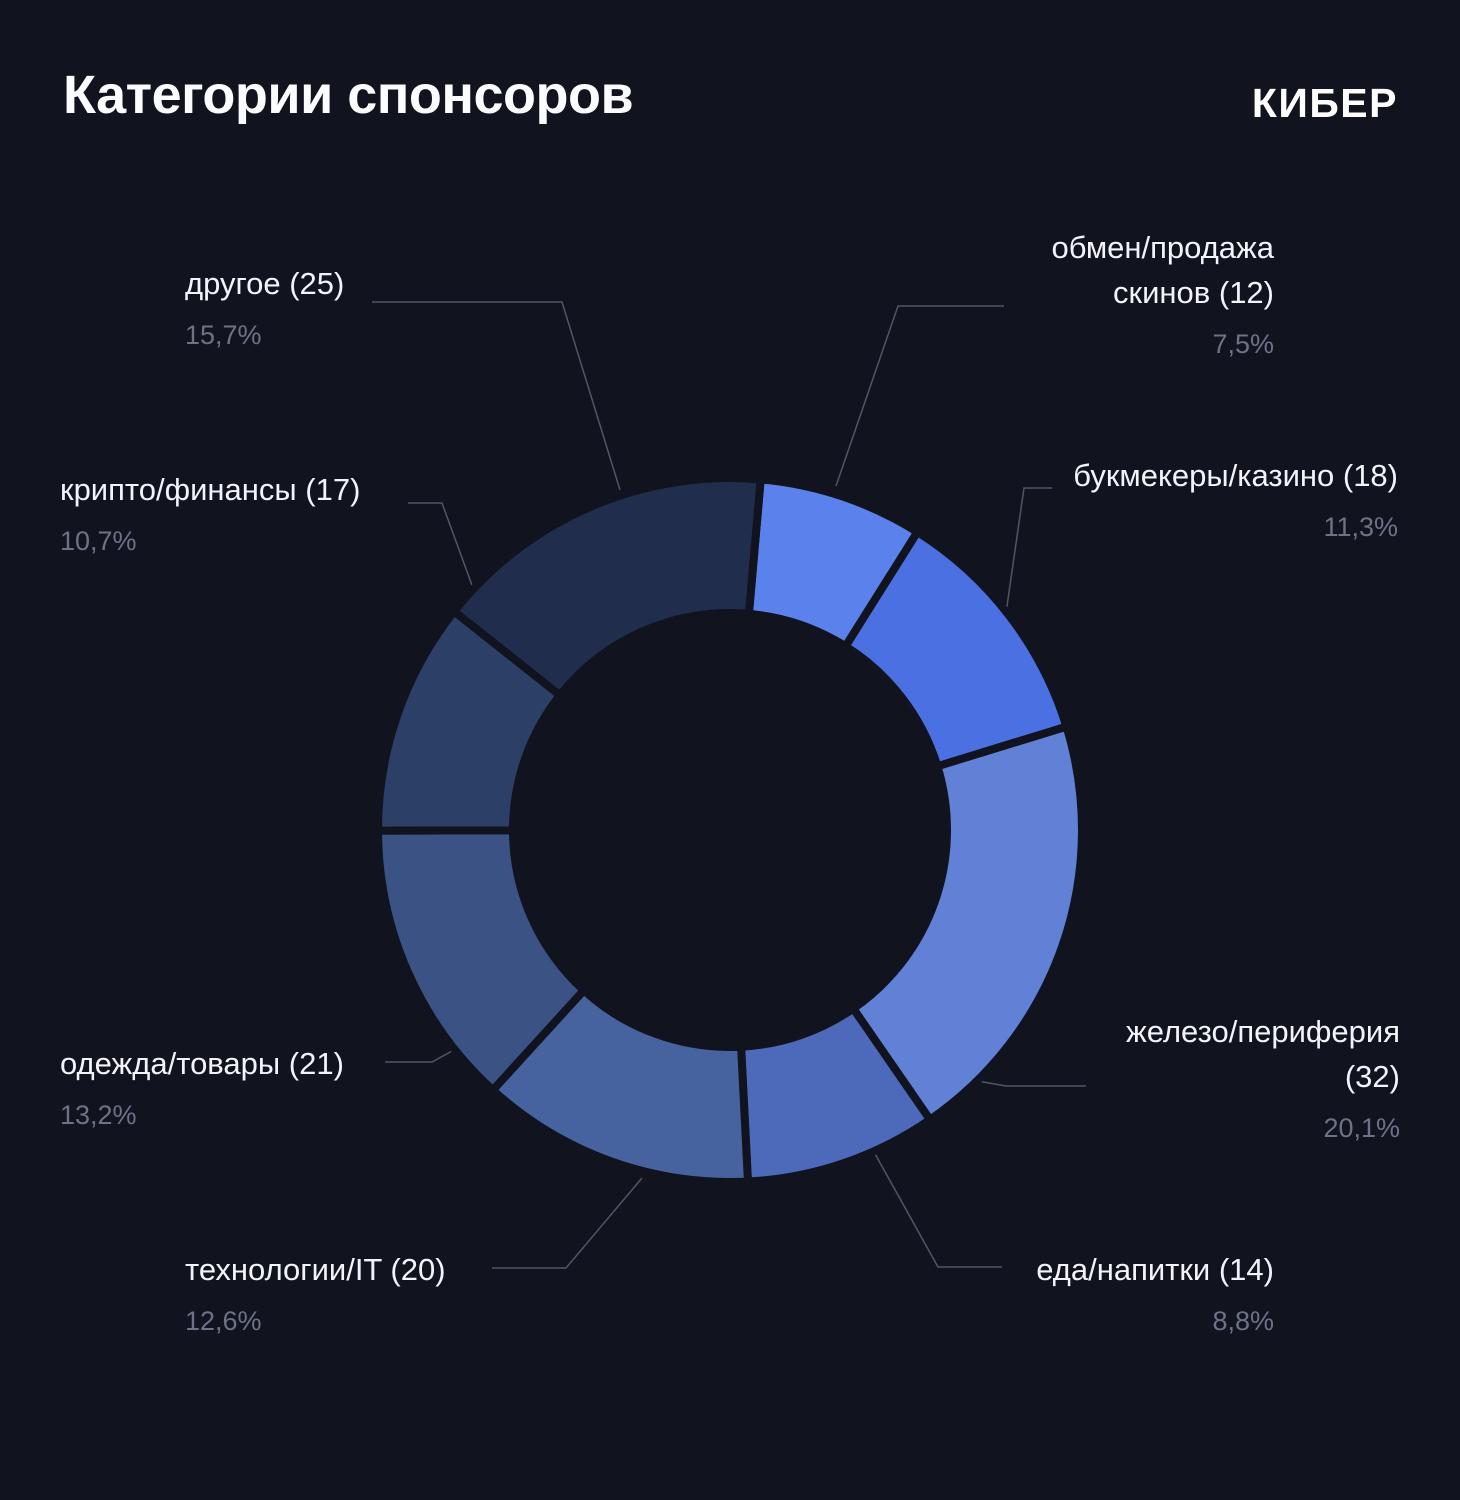  I want to click on segment-percent: 15,7%, so click(223, 334).